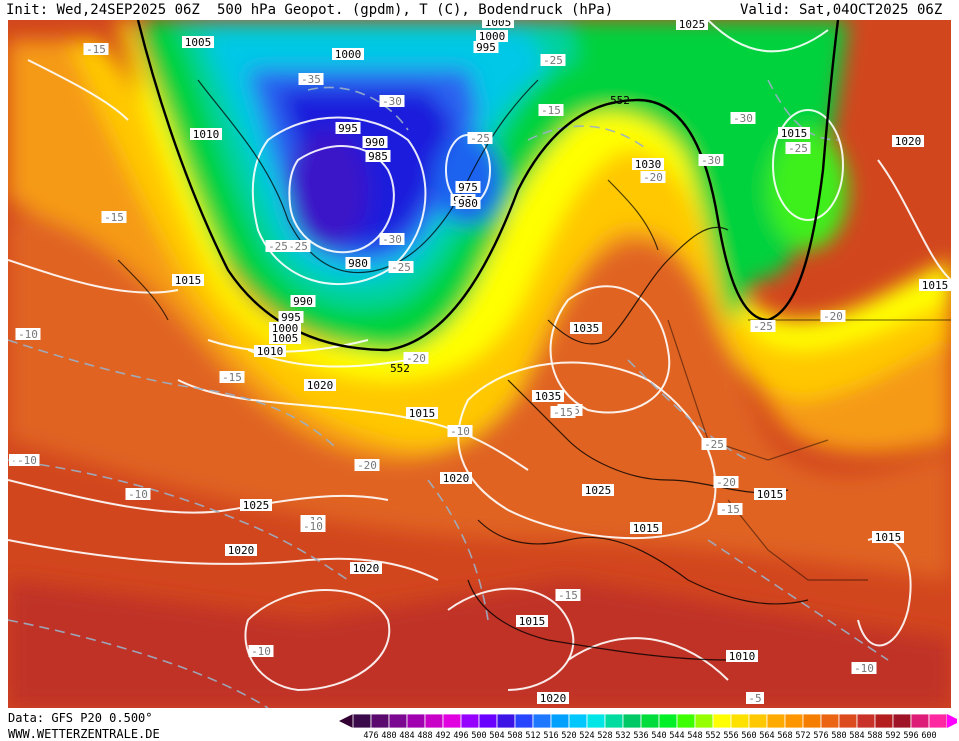  What do you see at coordinates (114, 217) in the screenshot?
I see `svg-text: -15` at bounding box center [114, 217].